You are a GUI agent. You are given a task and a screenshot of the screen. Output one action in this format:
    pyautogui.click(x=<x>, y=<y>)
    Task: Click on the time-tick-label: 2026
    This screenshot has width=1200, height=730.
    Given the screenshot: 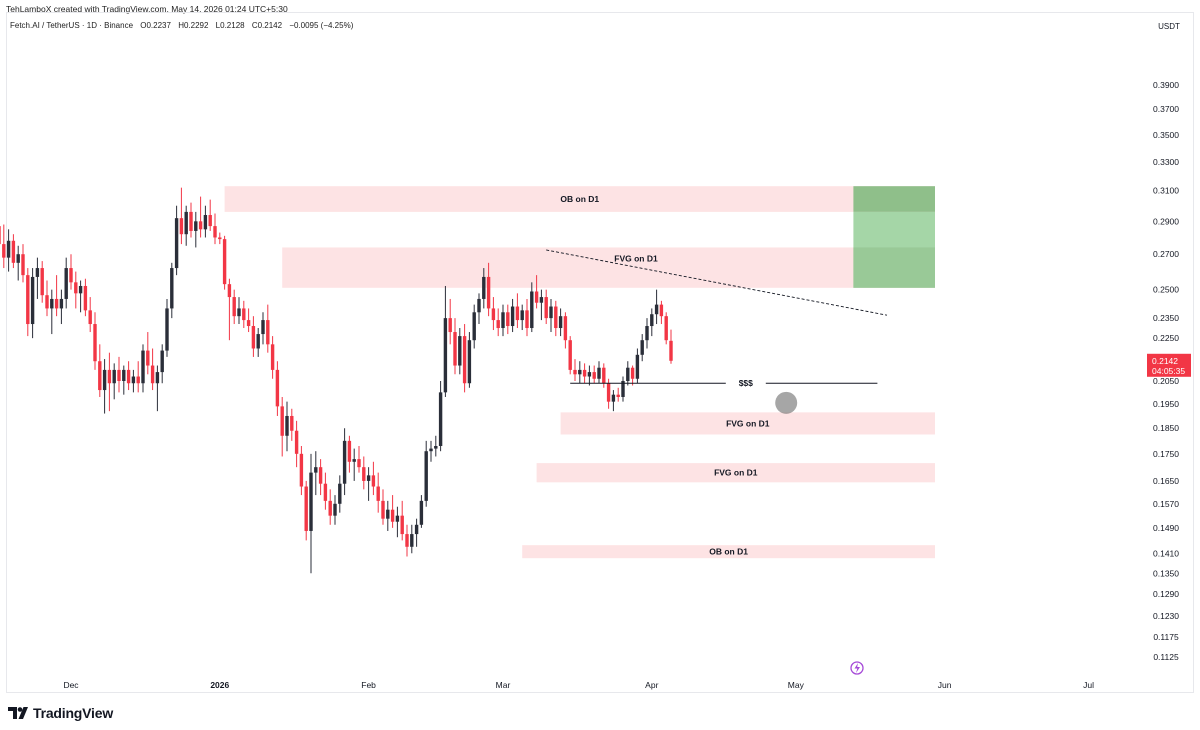 What is the action you would take?
    pyautogui.click(x=219, y=685)
    